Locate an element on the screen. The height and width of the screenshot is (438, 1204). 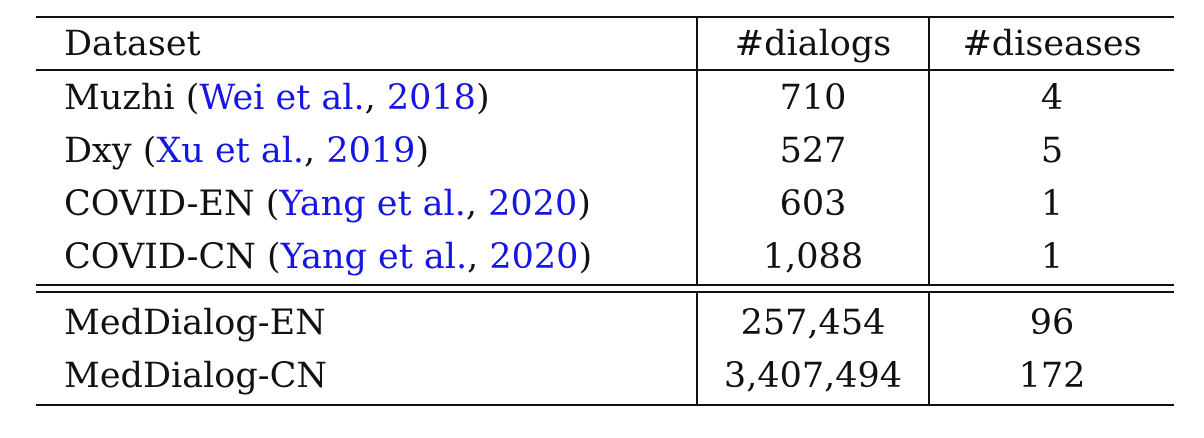
header-diseases: #diseases is located at coordinates (1052, 44).